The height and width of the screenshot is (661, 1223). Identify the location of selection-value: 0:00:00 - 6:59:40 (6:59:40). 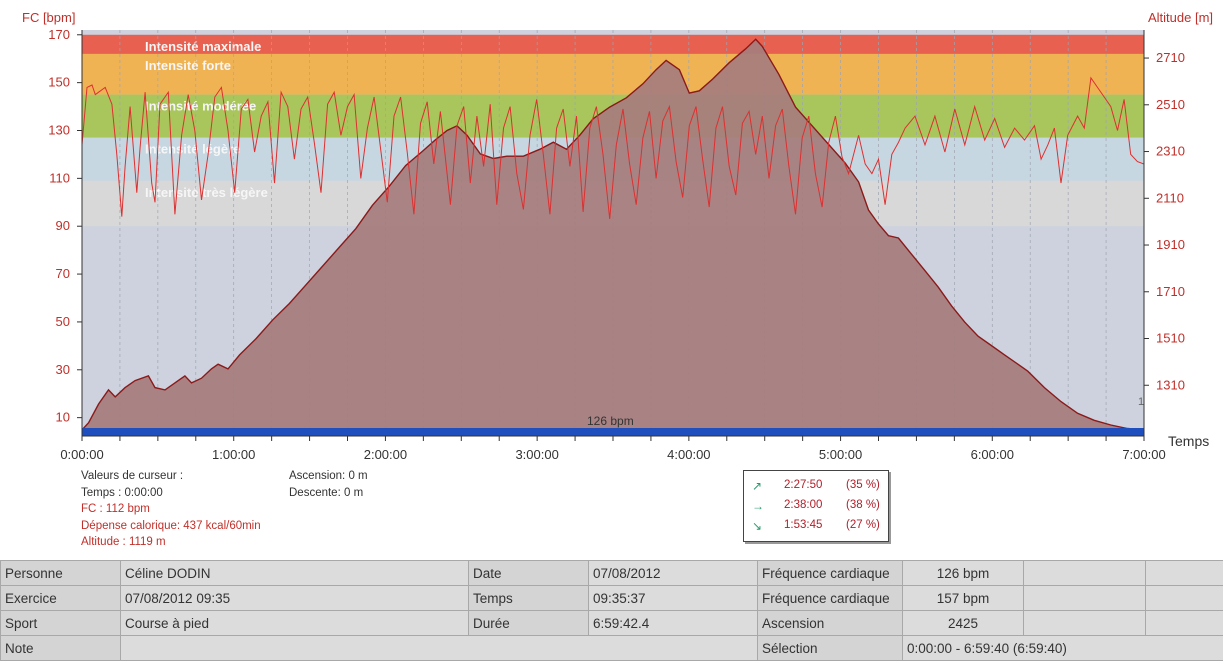
(1063, 648).